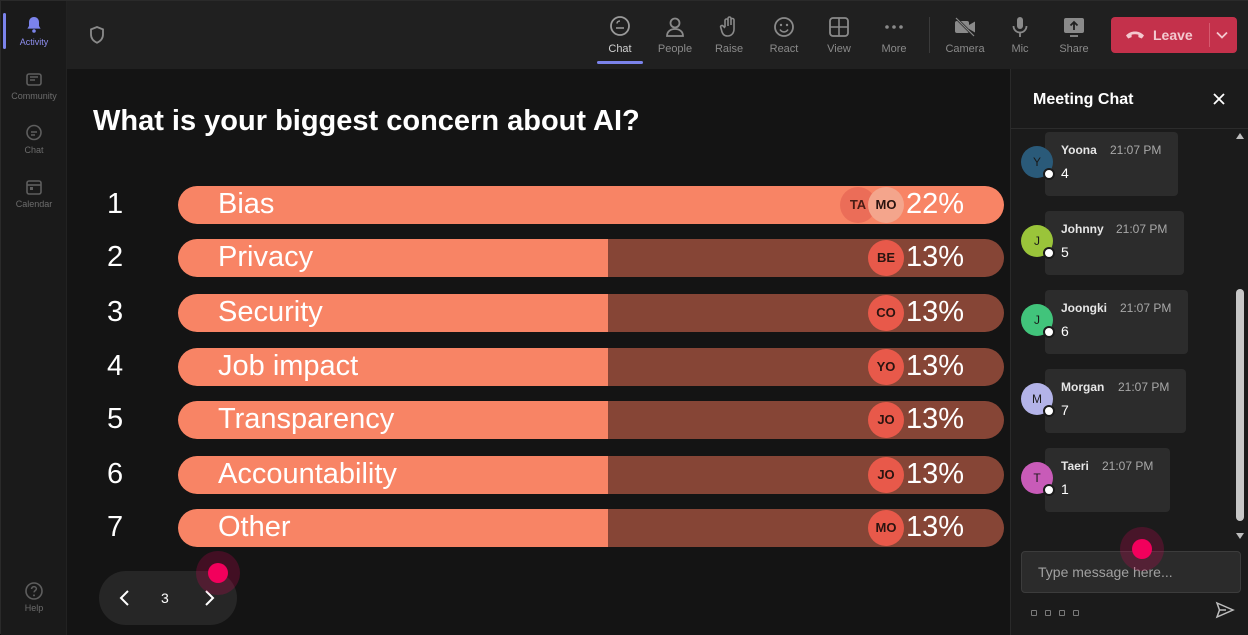 This screenshot has width=1248, height=635. I want to click on chat-message: Morgan 21:07 PM 7 M, so click(1119, 401).